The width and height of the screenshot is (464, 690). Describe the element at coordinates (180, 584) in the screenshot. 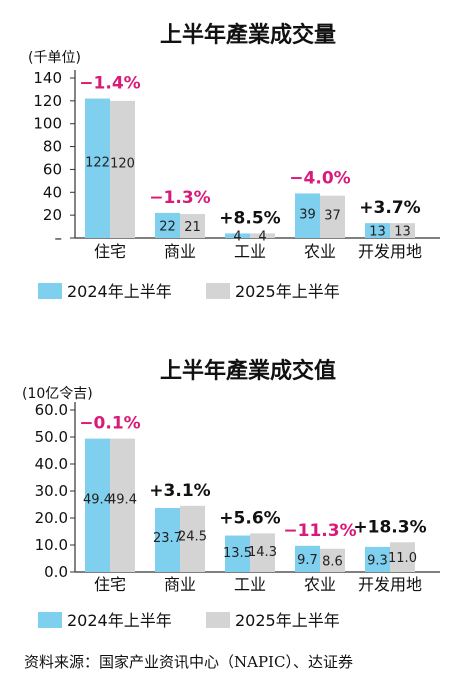

I see `chart2-category-label: 商业` at that location.